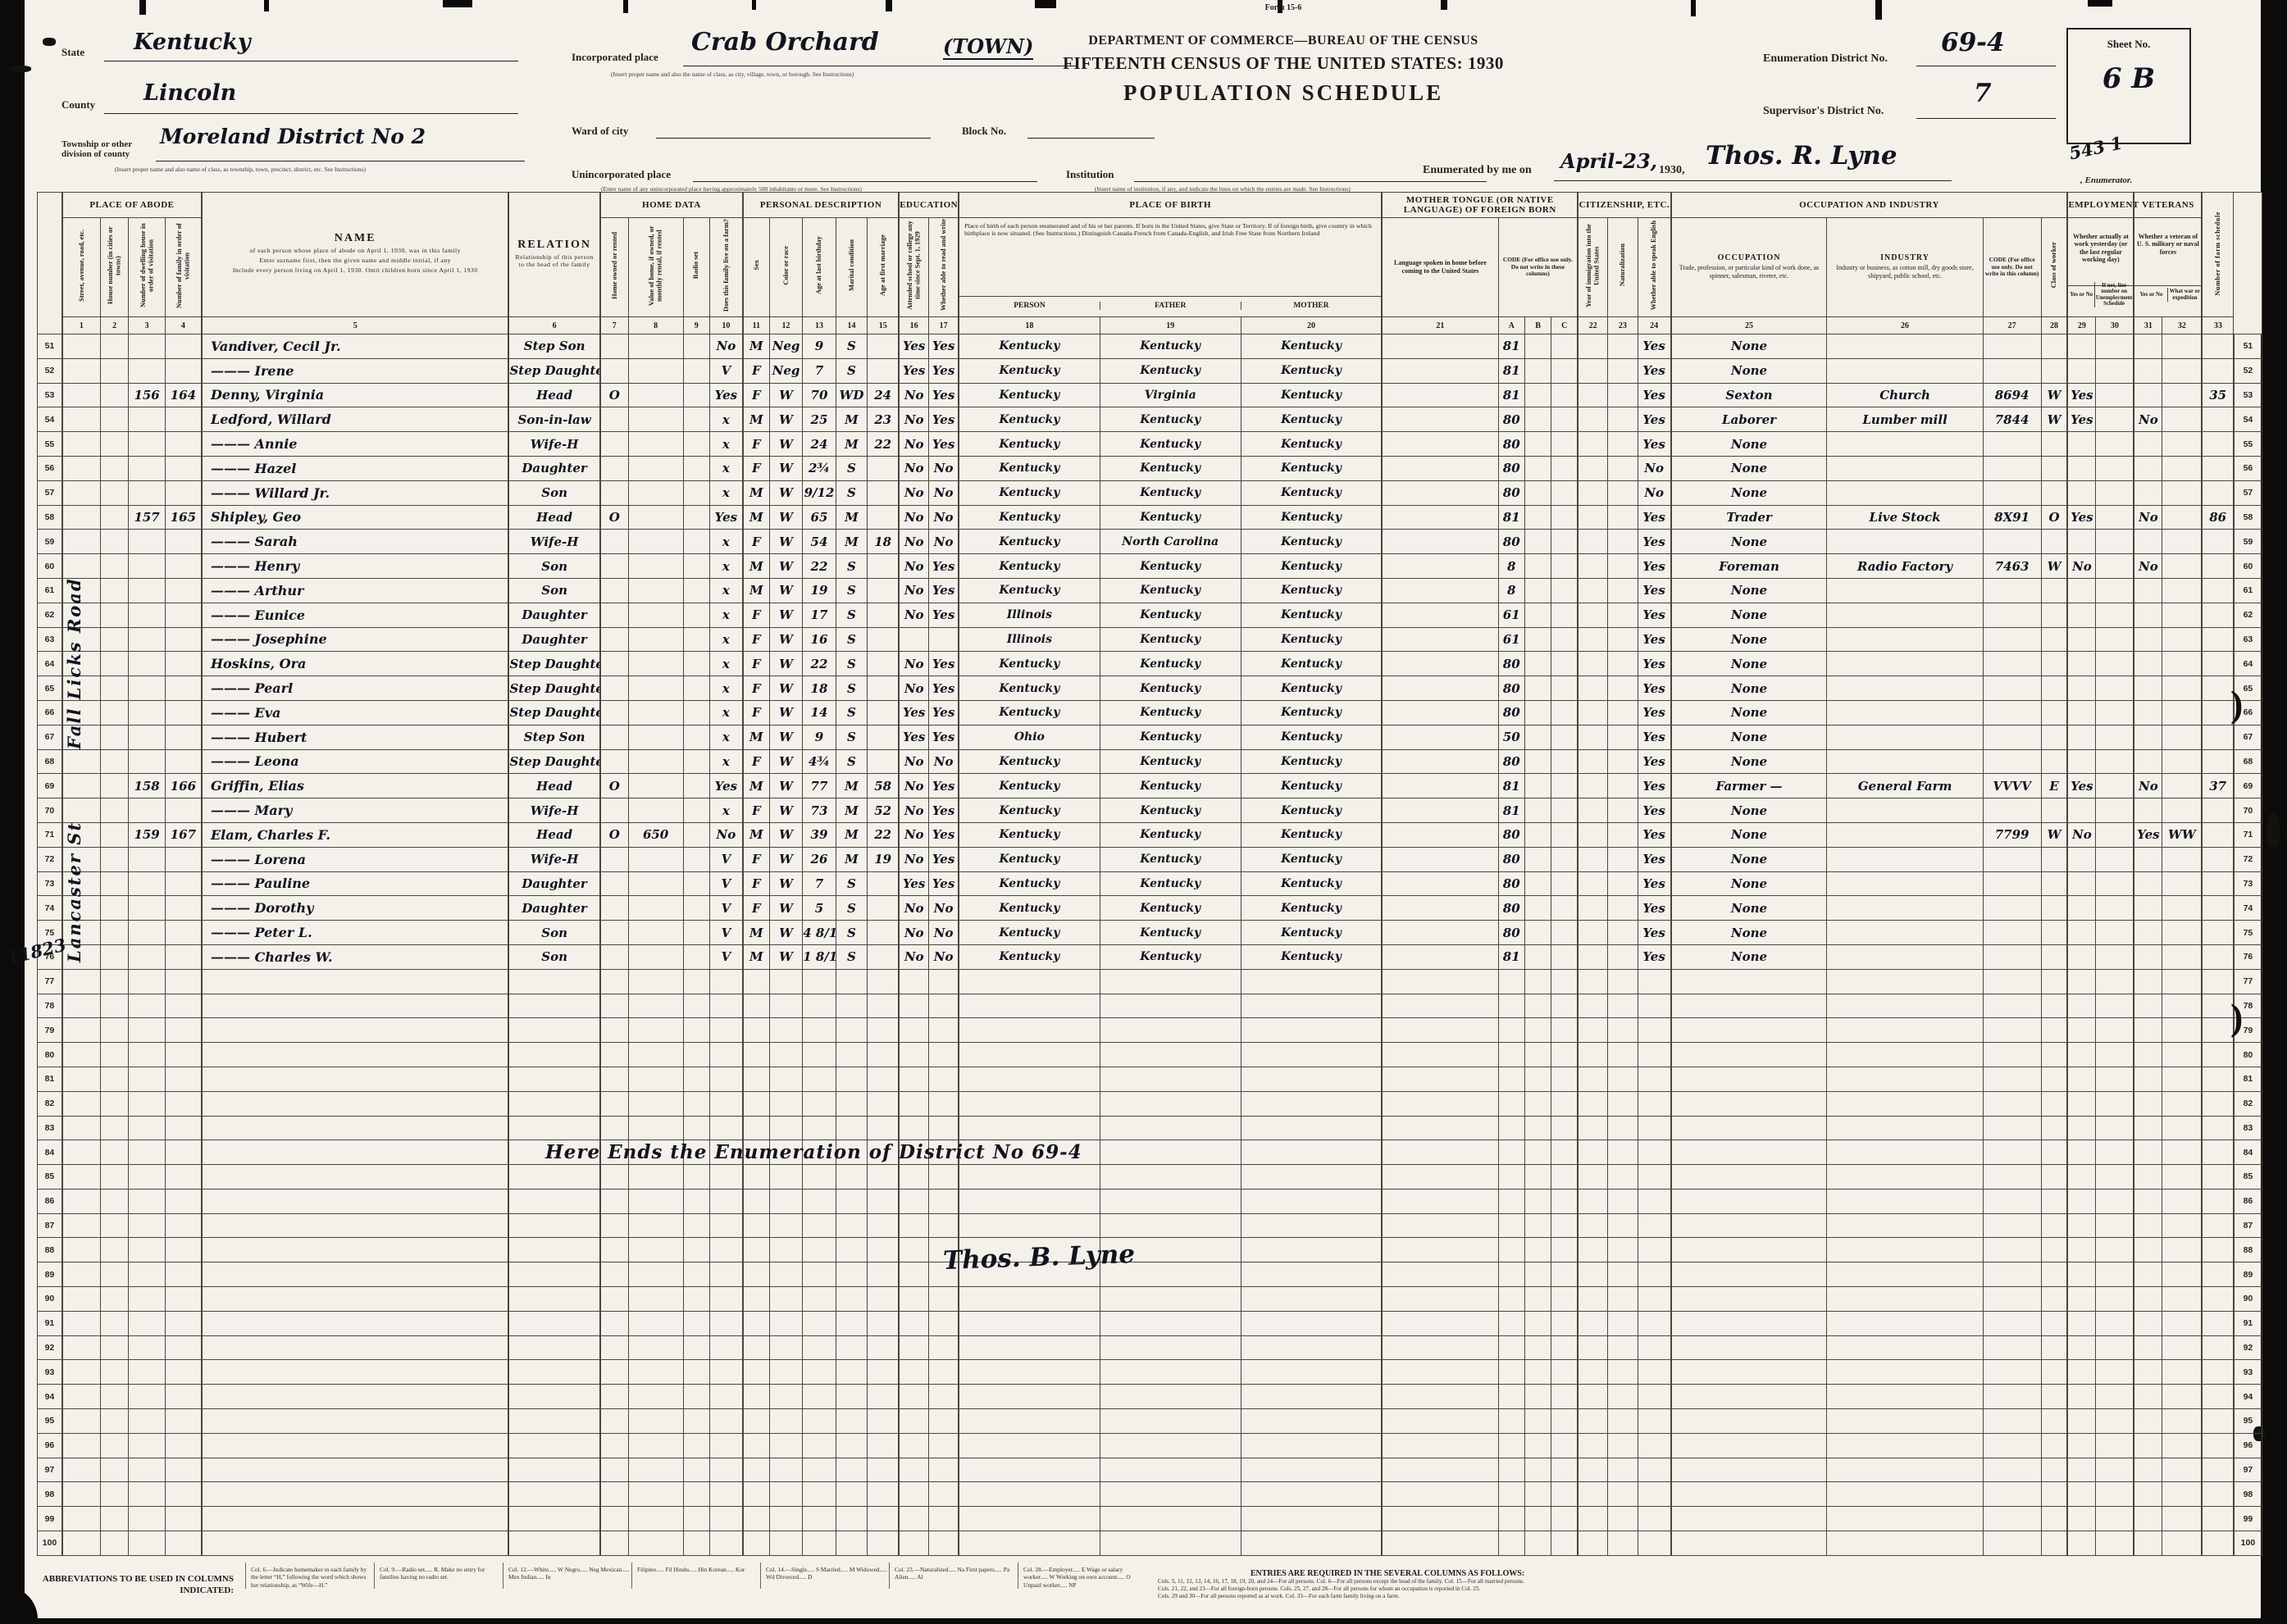 This screenshot has height=1624, width=2287. Describe the element at coordinates (1511, 346) in the screenshot. I see `cell-ca: 81` at that location.